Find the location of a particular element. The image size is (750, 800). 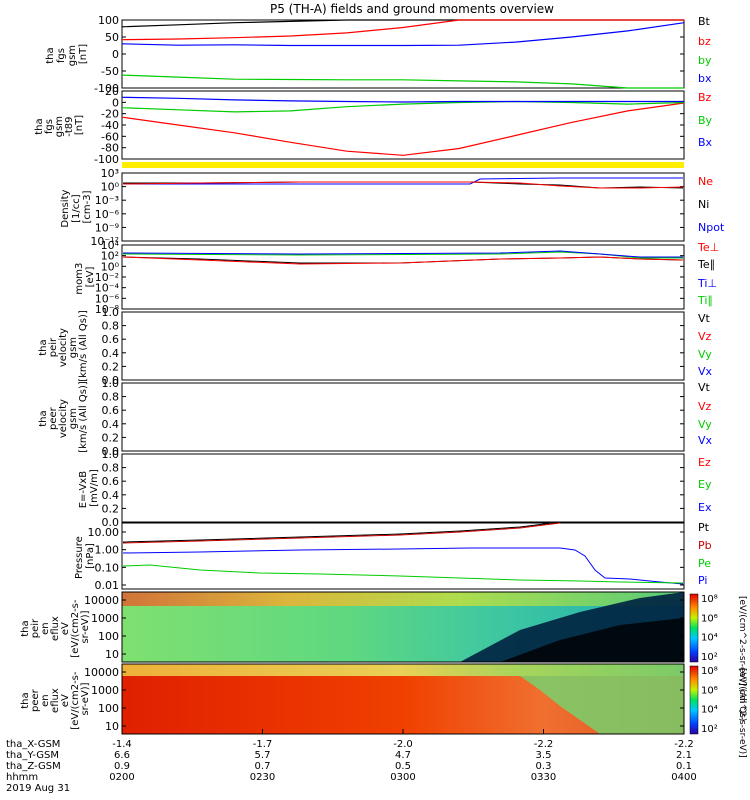

panel-6-ylabel-line: gsm is located at coordinates (73, 418).